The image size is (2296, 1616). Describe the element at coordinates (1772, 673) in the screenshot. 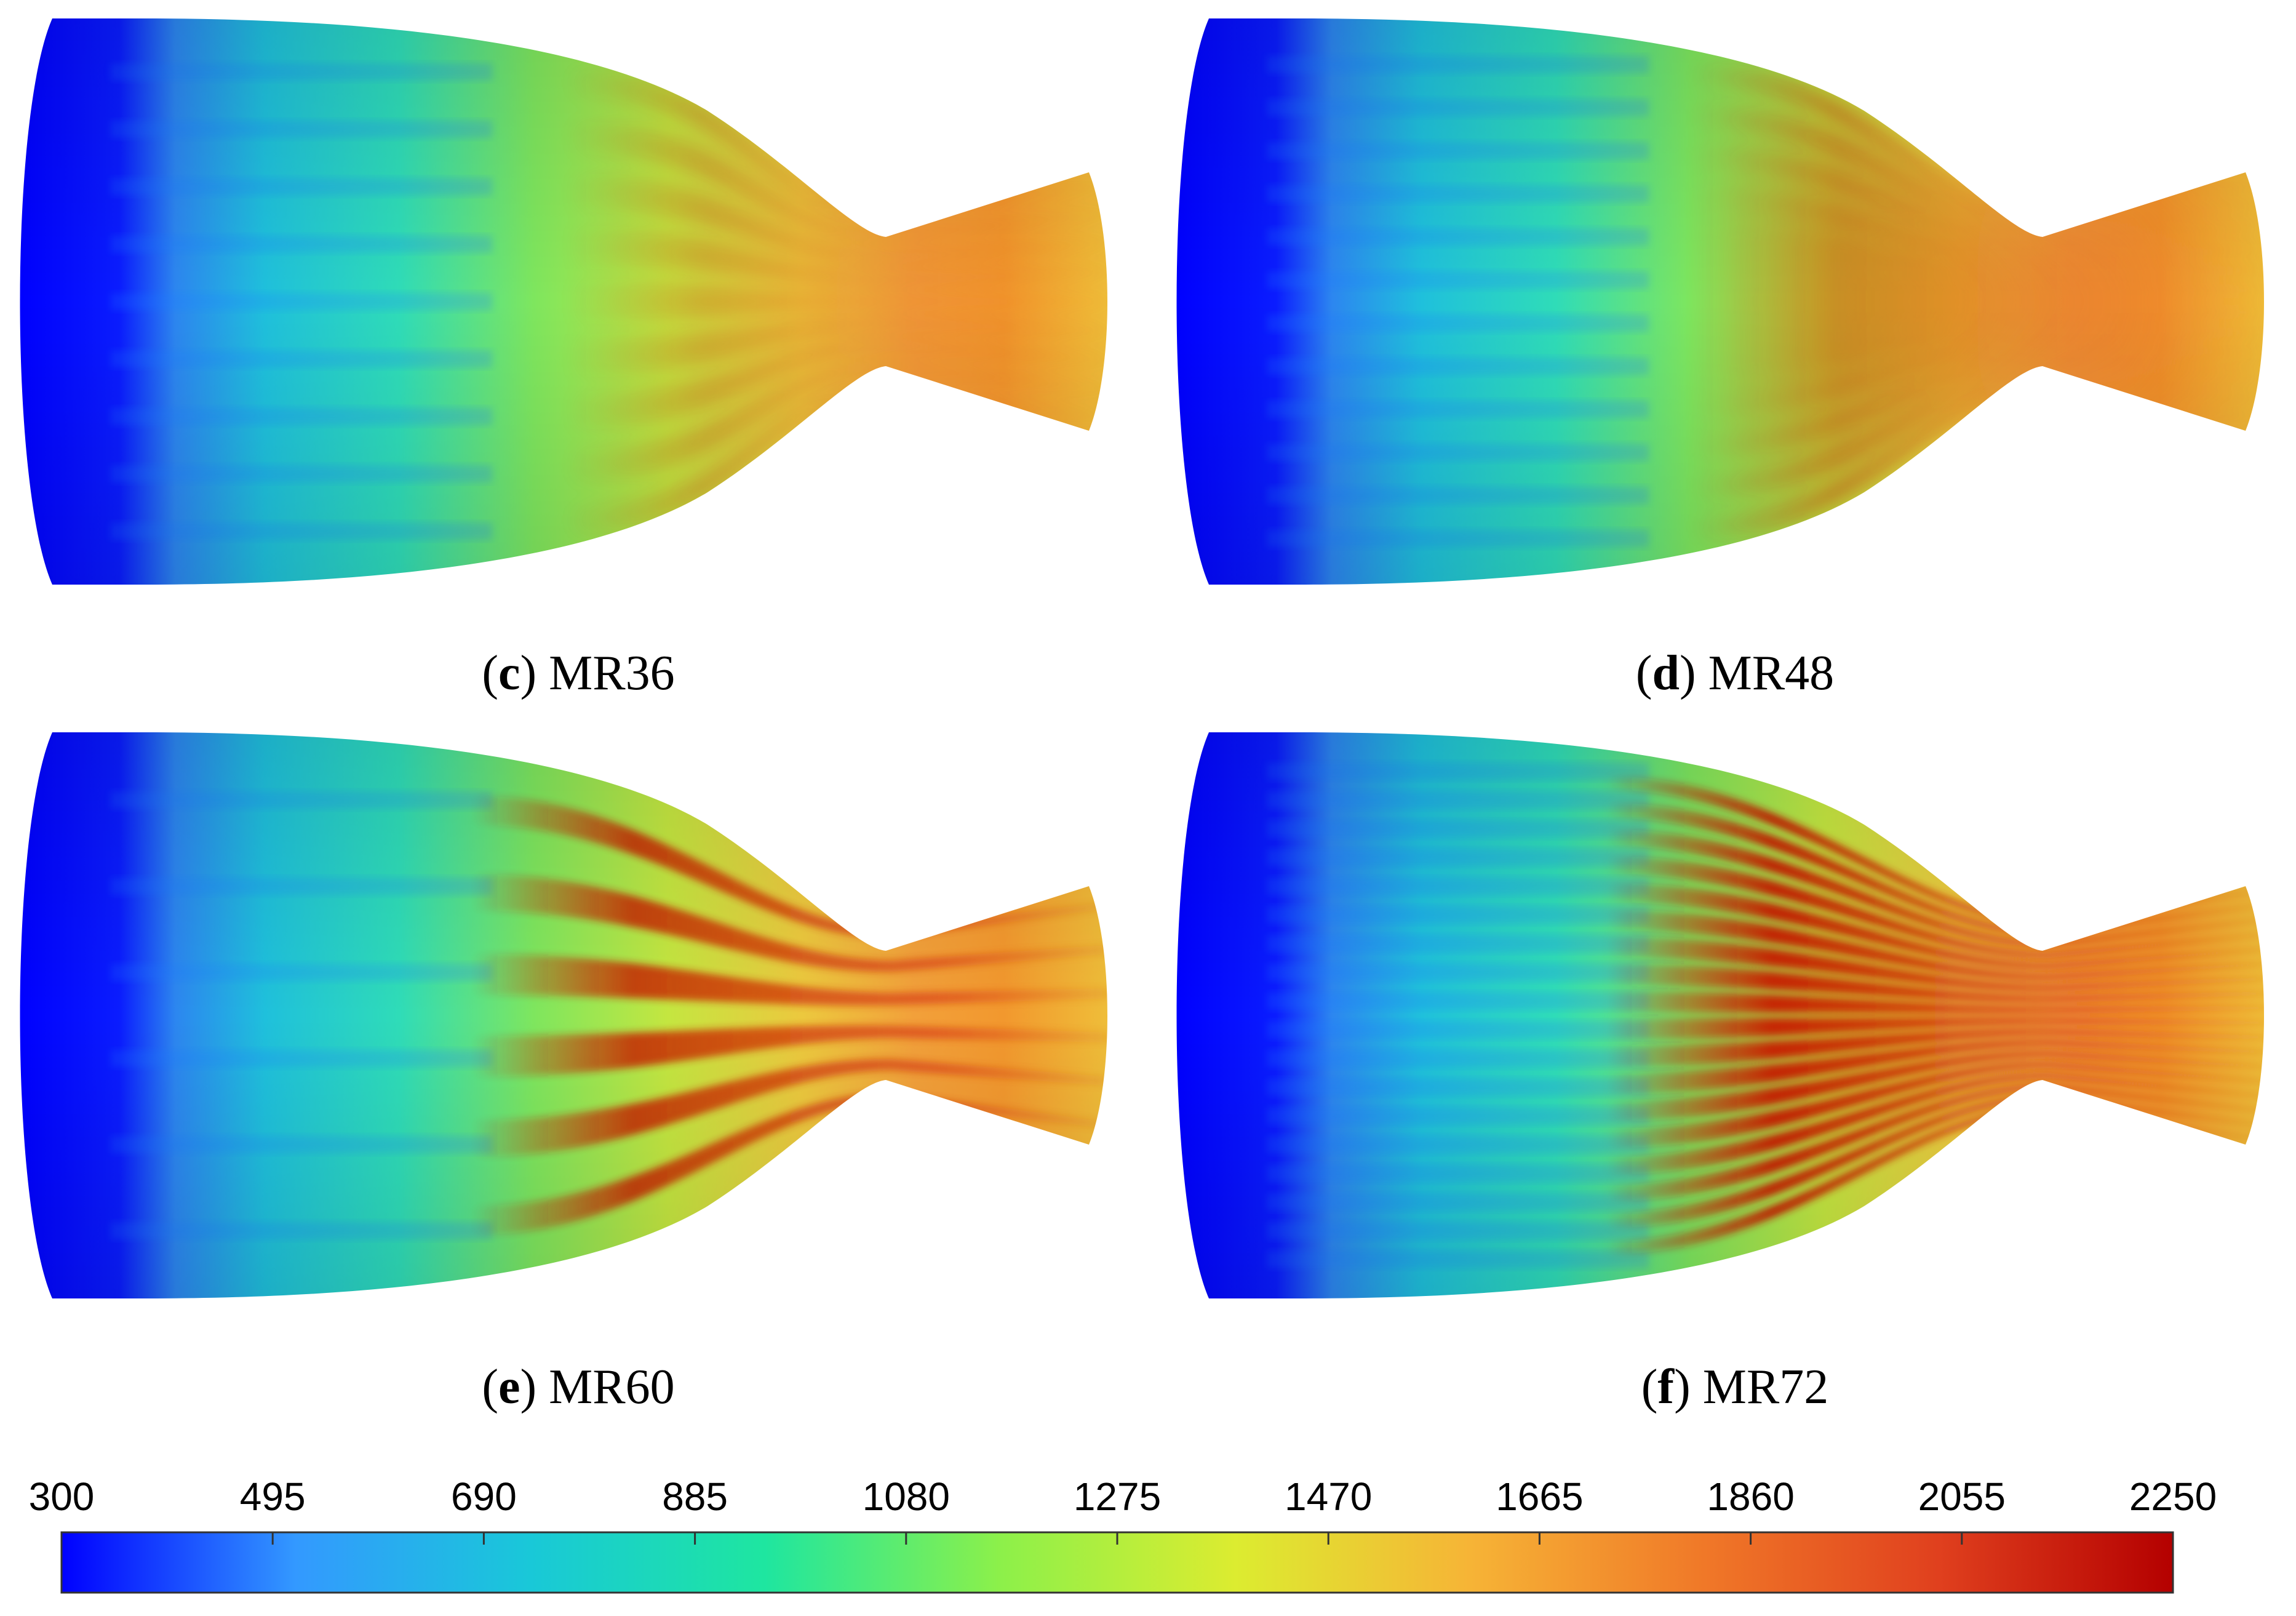

I see `caption-name: MR48` at that location.